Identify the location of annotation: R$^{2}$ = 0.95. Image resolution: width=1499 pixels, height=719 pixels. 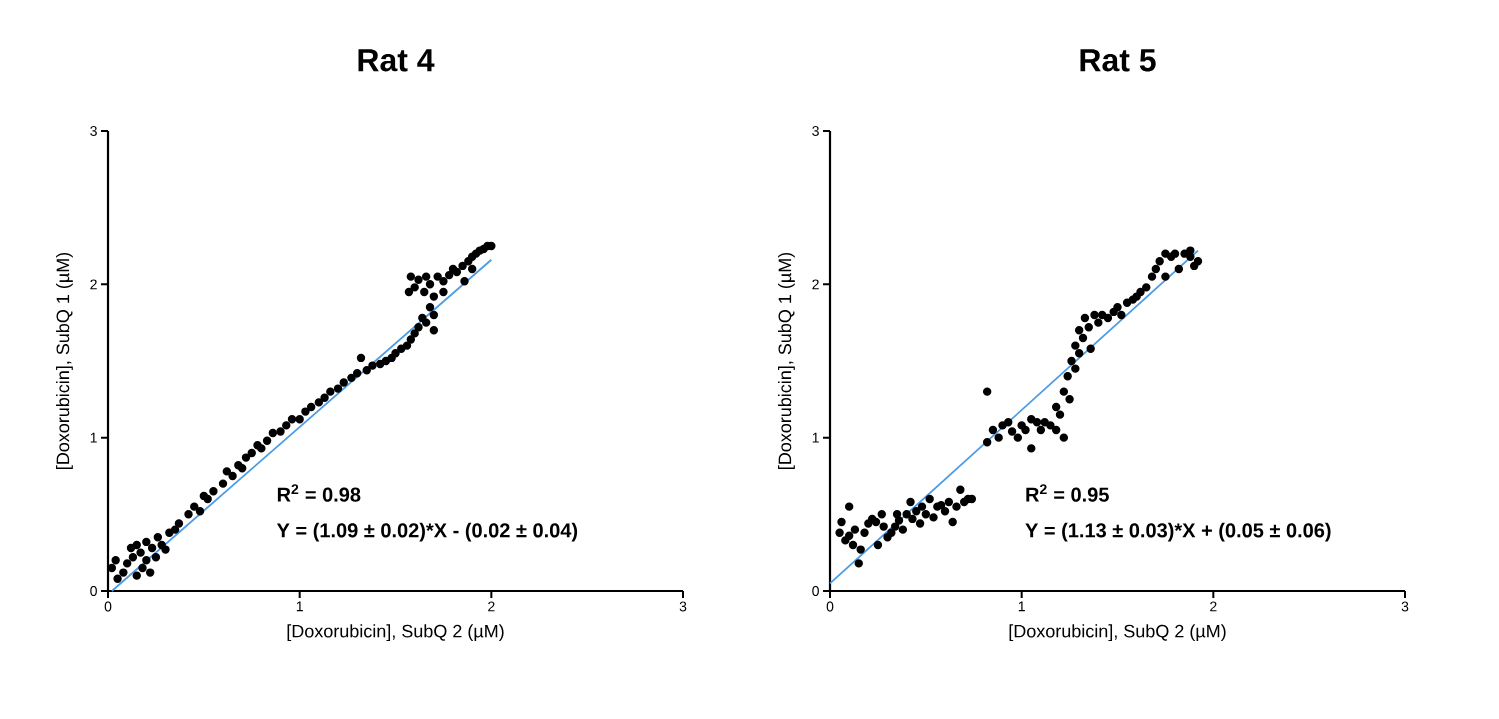
(1067, 493).